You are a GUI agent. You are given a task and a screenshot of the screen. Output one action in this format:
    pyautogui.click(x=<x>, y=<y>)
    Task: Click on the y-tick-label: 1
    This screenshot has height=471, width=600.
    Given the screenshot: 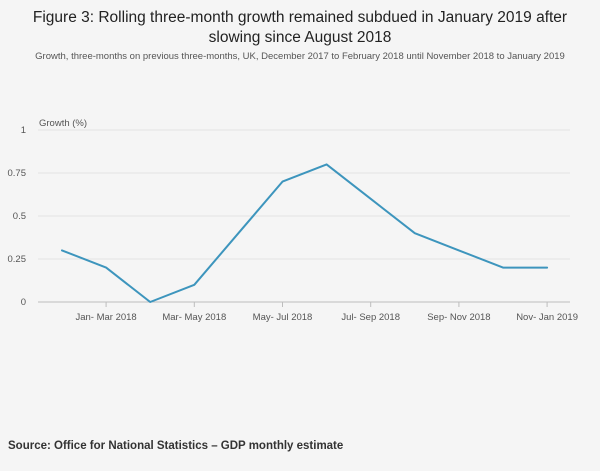 What is the action you would take?
    pyautogui.click(x=23, y=130)
    